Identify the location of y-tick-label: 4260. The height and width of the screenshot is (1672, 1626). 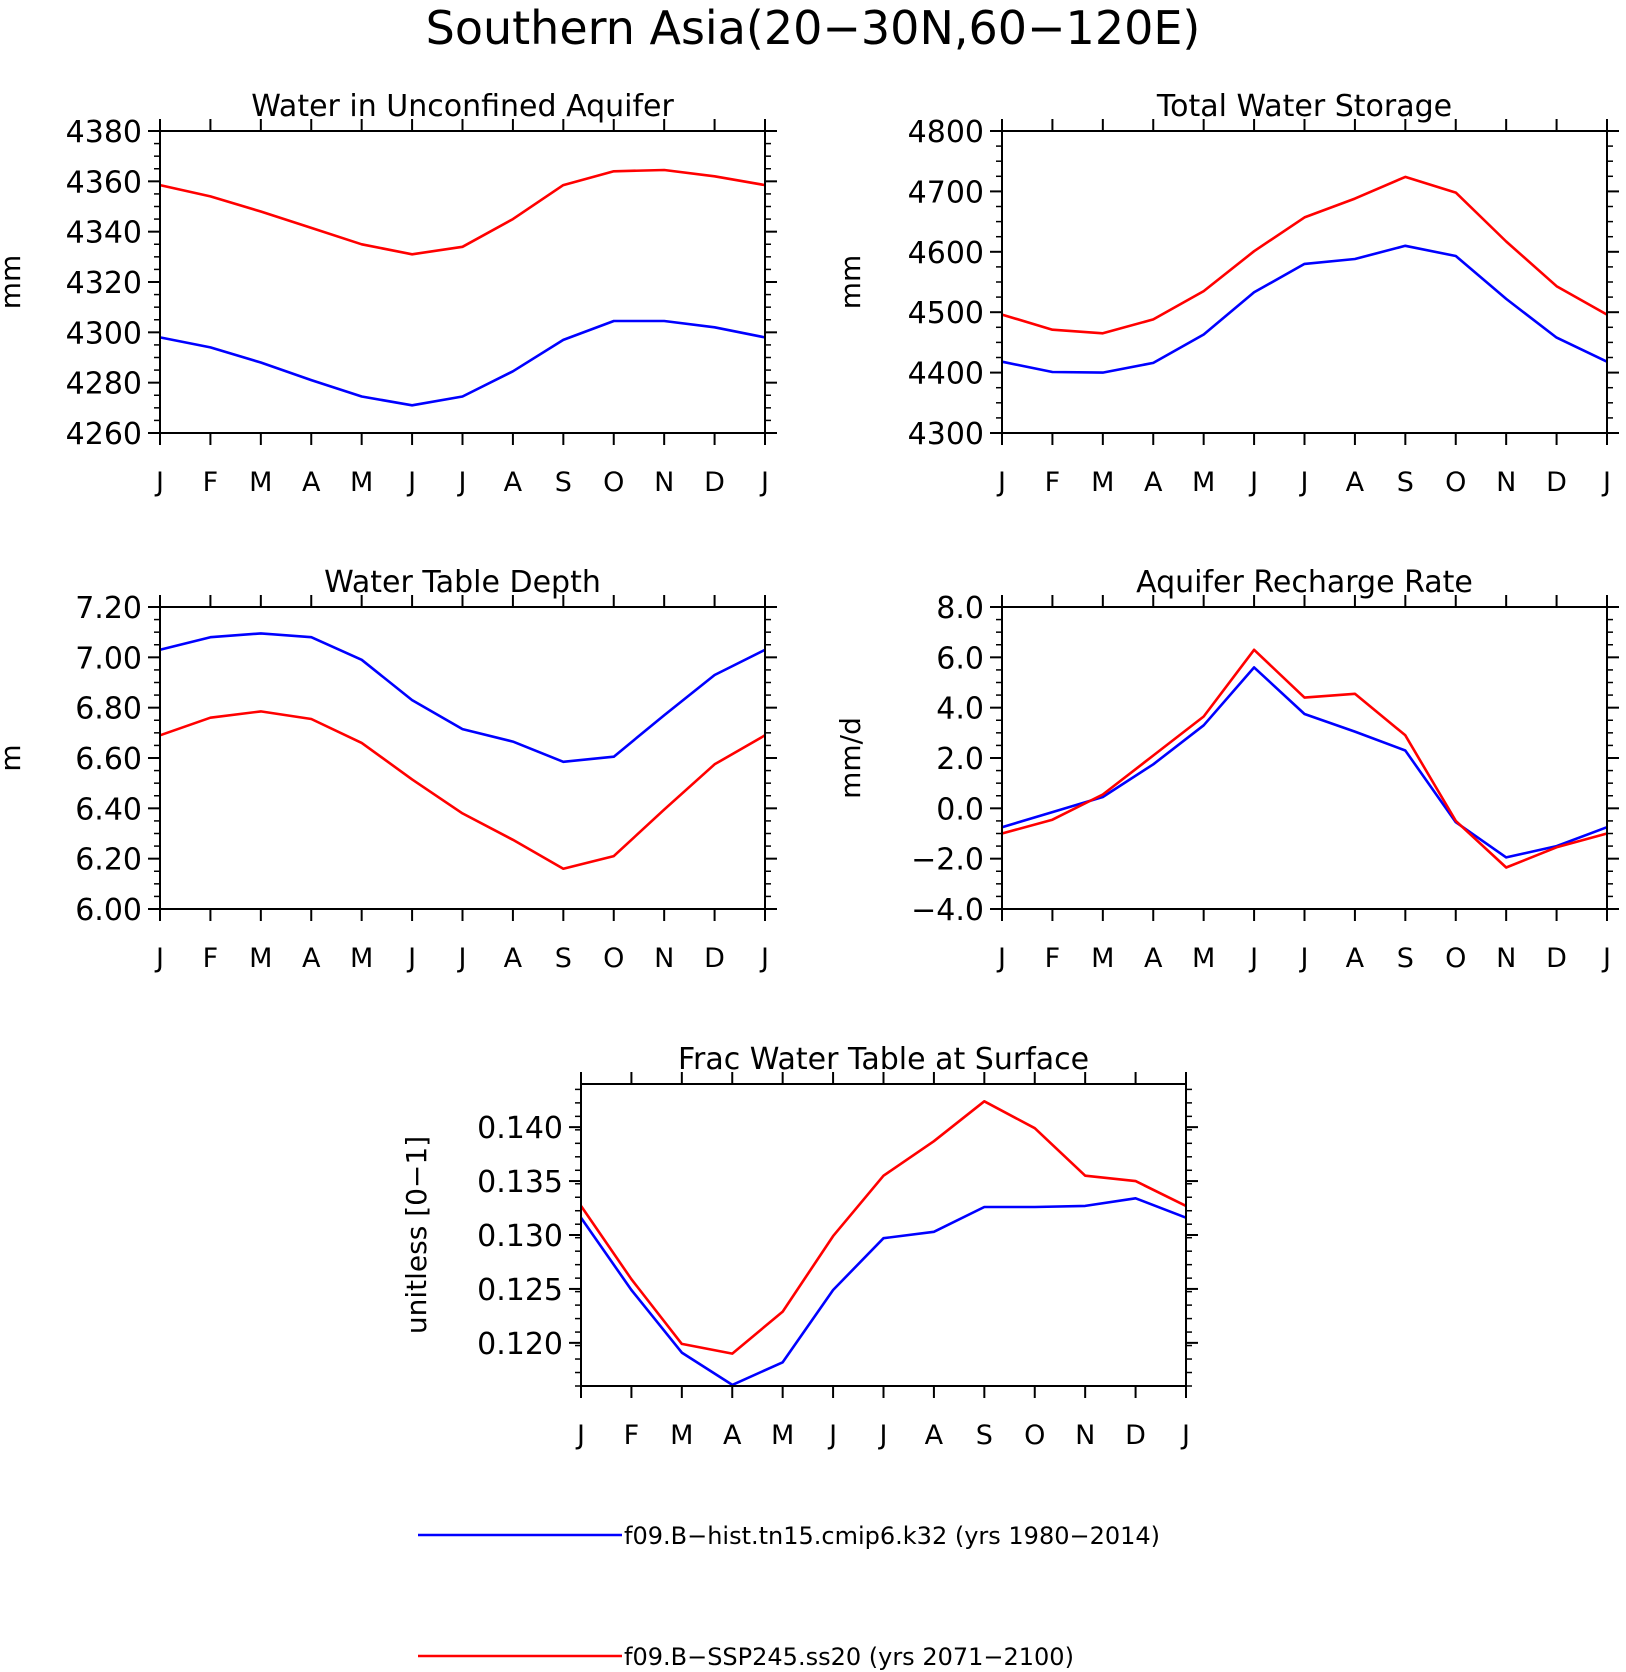
(104, 434).